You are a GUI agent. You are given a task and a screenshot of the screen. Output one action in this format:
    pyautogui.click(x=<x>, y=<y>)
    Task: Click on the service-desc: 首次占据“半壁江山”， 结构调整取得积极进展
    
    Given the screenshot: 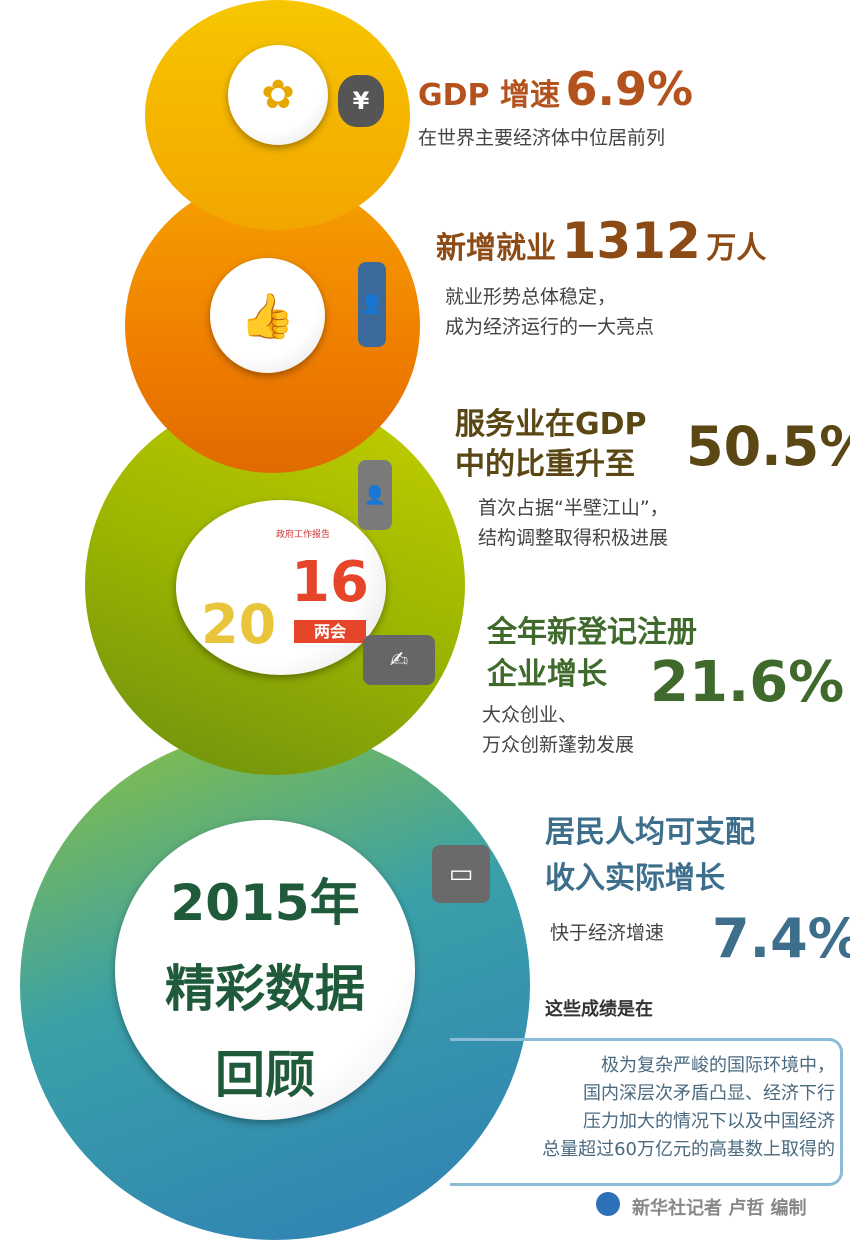 What is the action you would take?
    pyautogui.click(x=573, y=523)
    